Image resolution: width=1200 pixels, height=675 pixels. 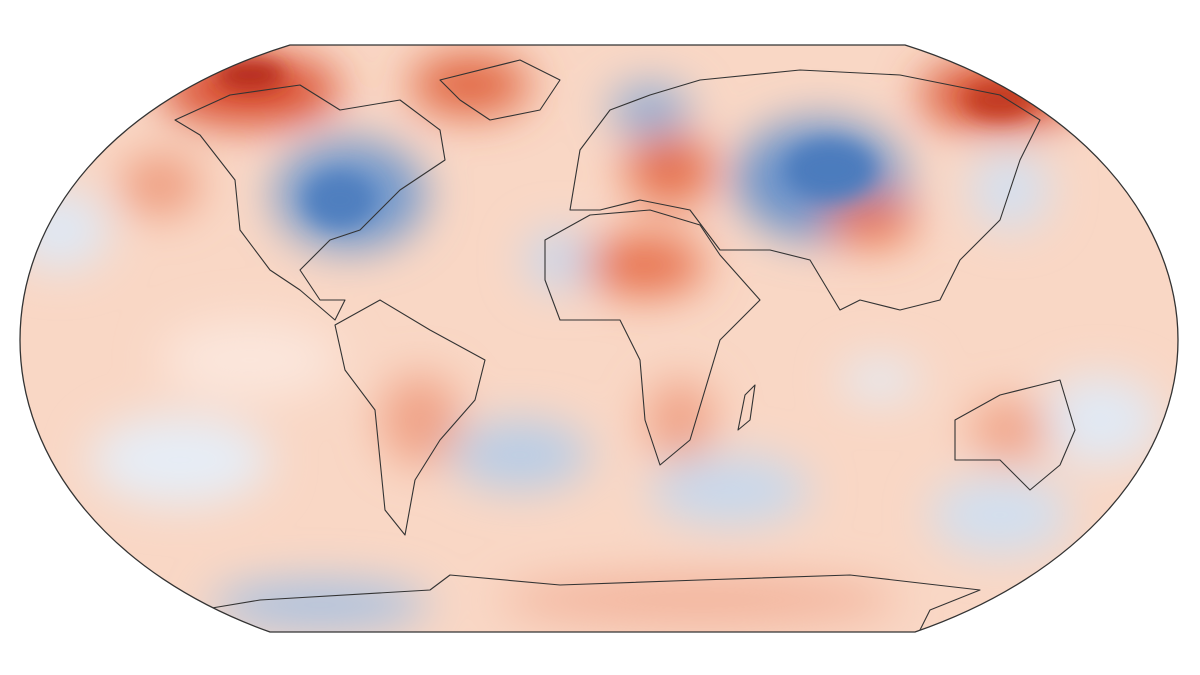 What do you see at coordinates (500, 90) in the screenshot?
I see `greenland` at bounding box center [500, 90].